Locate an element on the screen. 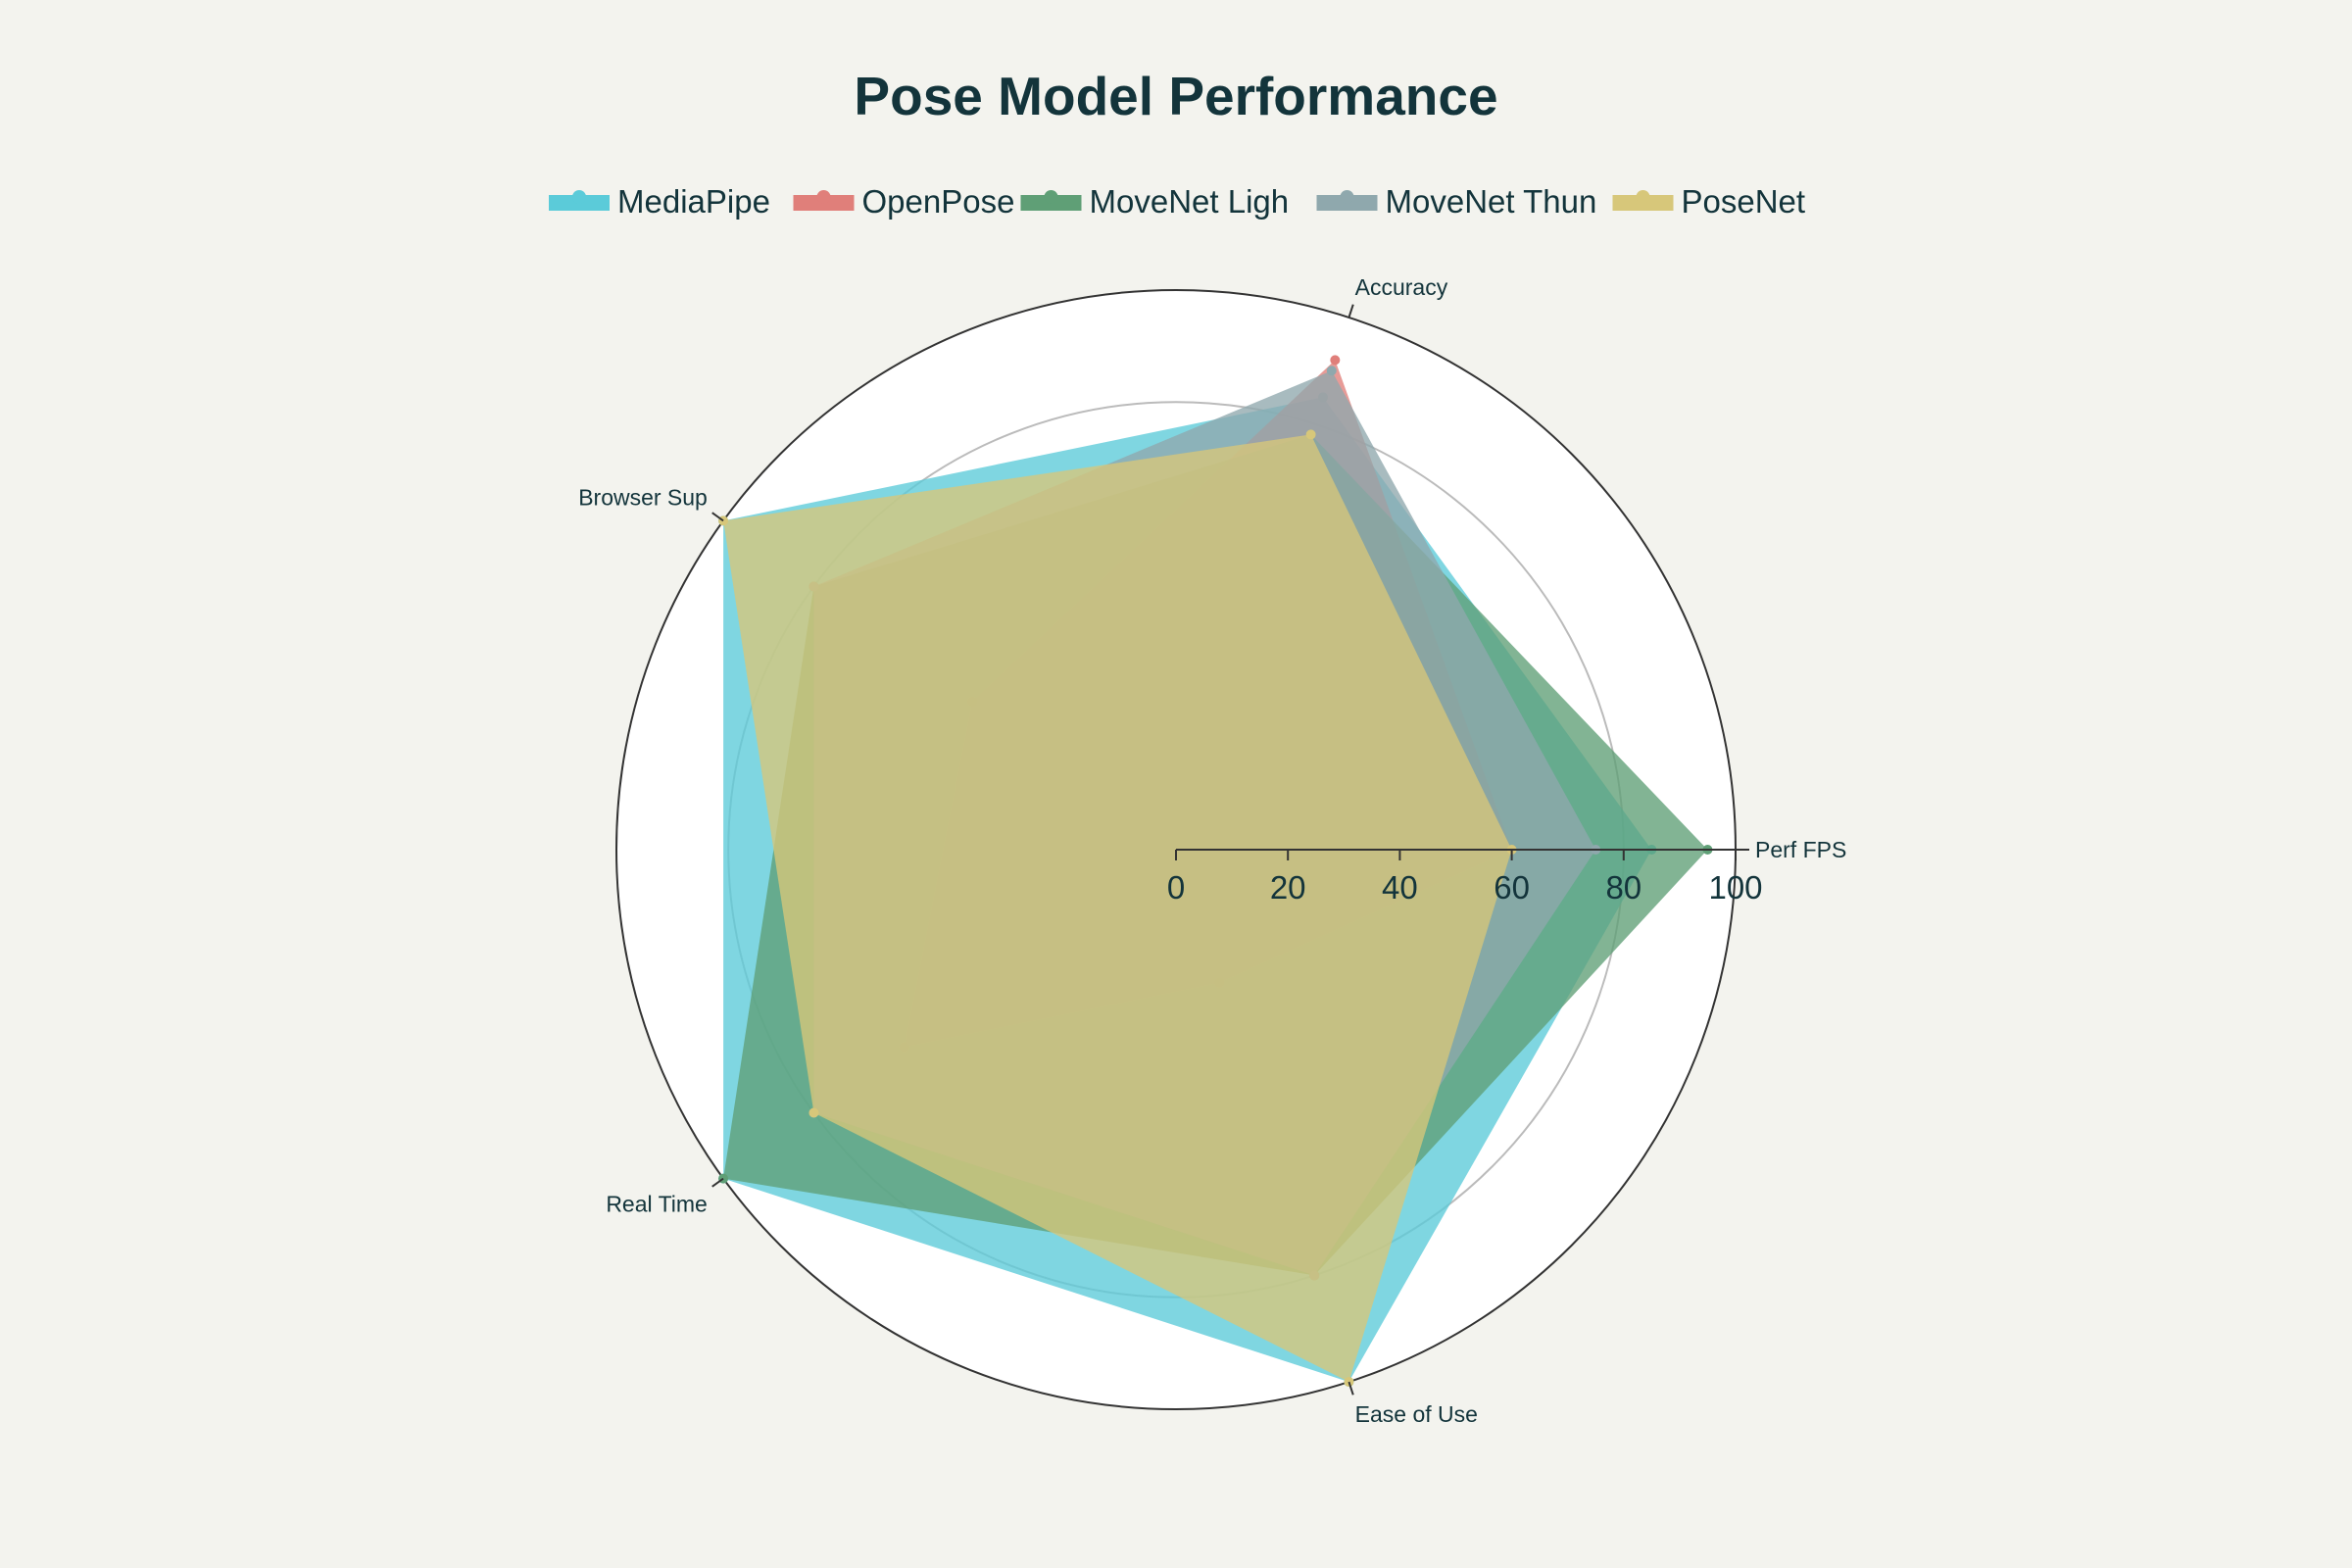 The height and width of the screenshot is (1568, 2352). axis-label: Perf FPS is located at coordinates (1800, 849).